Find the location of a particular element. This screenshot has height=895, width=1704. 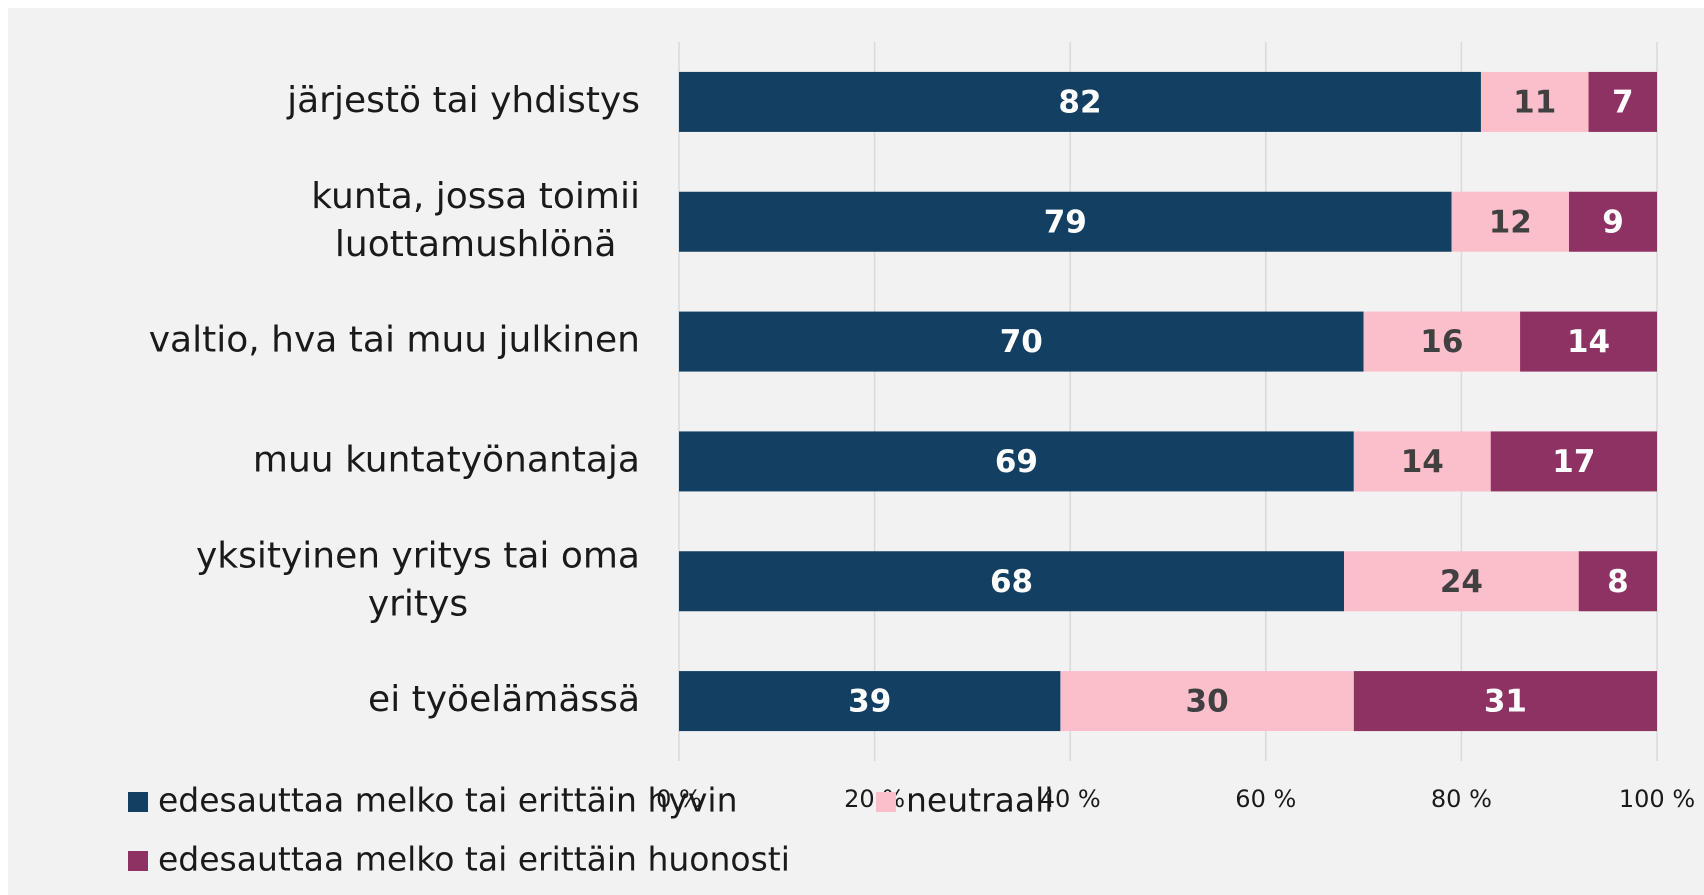

data-label: 9 is located at coordinates (1613, 222).